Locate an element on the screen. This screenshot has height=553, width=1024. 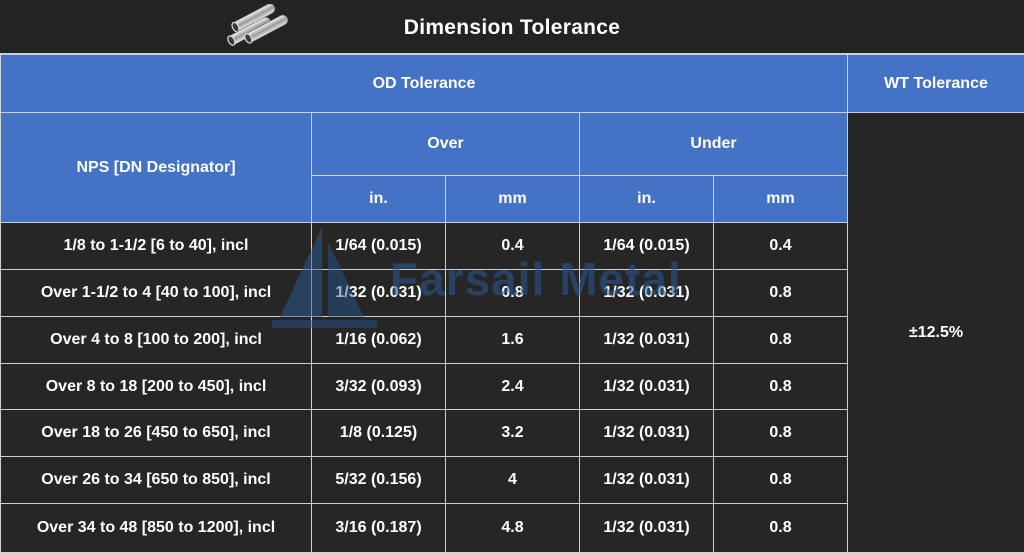
wt-tolerance-value: ±12.5% is located at coordinates (936, 333).